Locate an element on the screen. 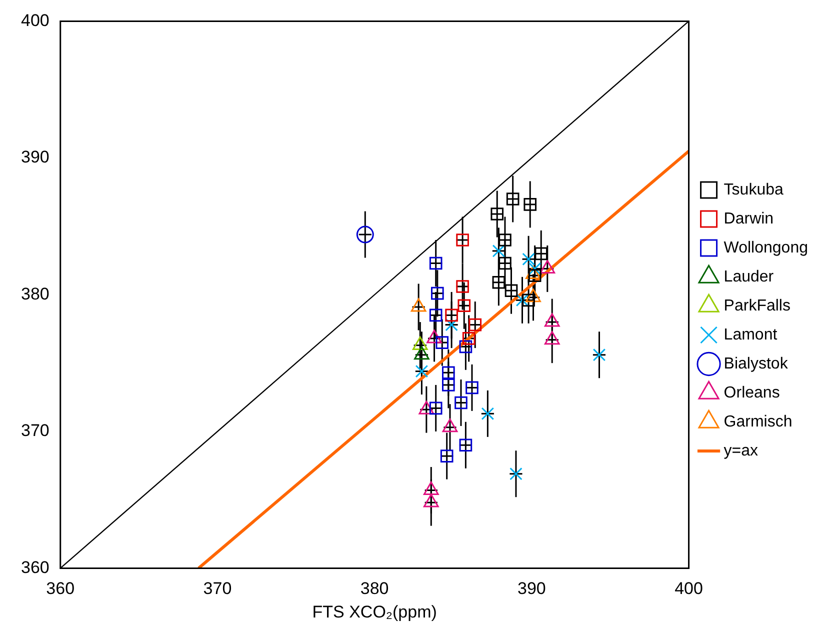 The width and height of the screenshot is (828, 633). legend-label: Bialystok is located at coordinates (756, 363).